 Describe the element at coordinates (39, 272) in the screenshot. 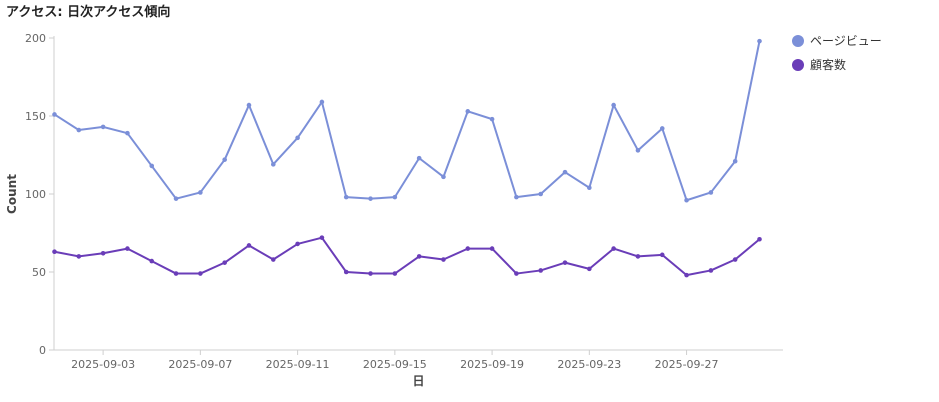

I see `y-tick-label: 50` at that location.